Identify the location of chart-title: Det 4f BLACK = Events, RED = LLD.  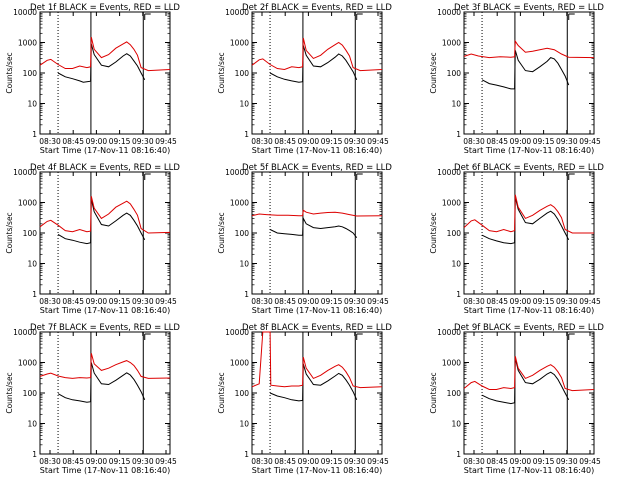
(105, 168).